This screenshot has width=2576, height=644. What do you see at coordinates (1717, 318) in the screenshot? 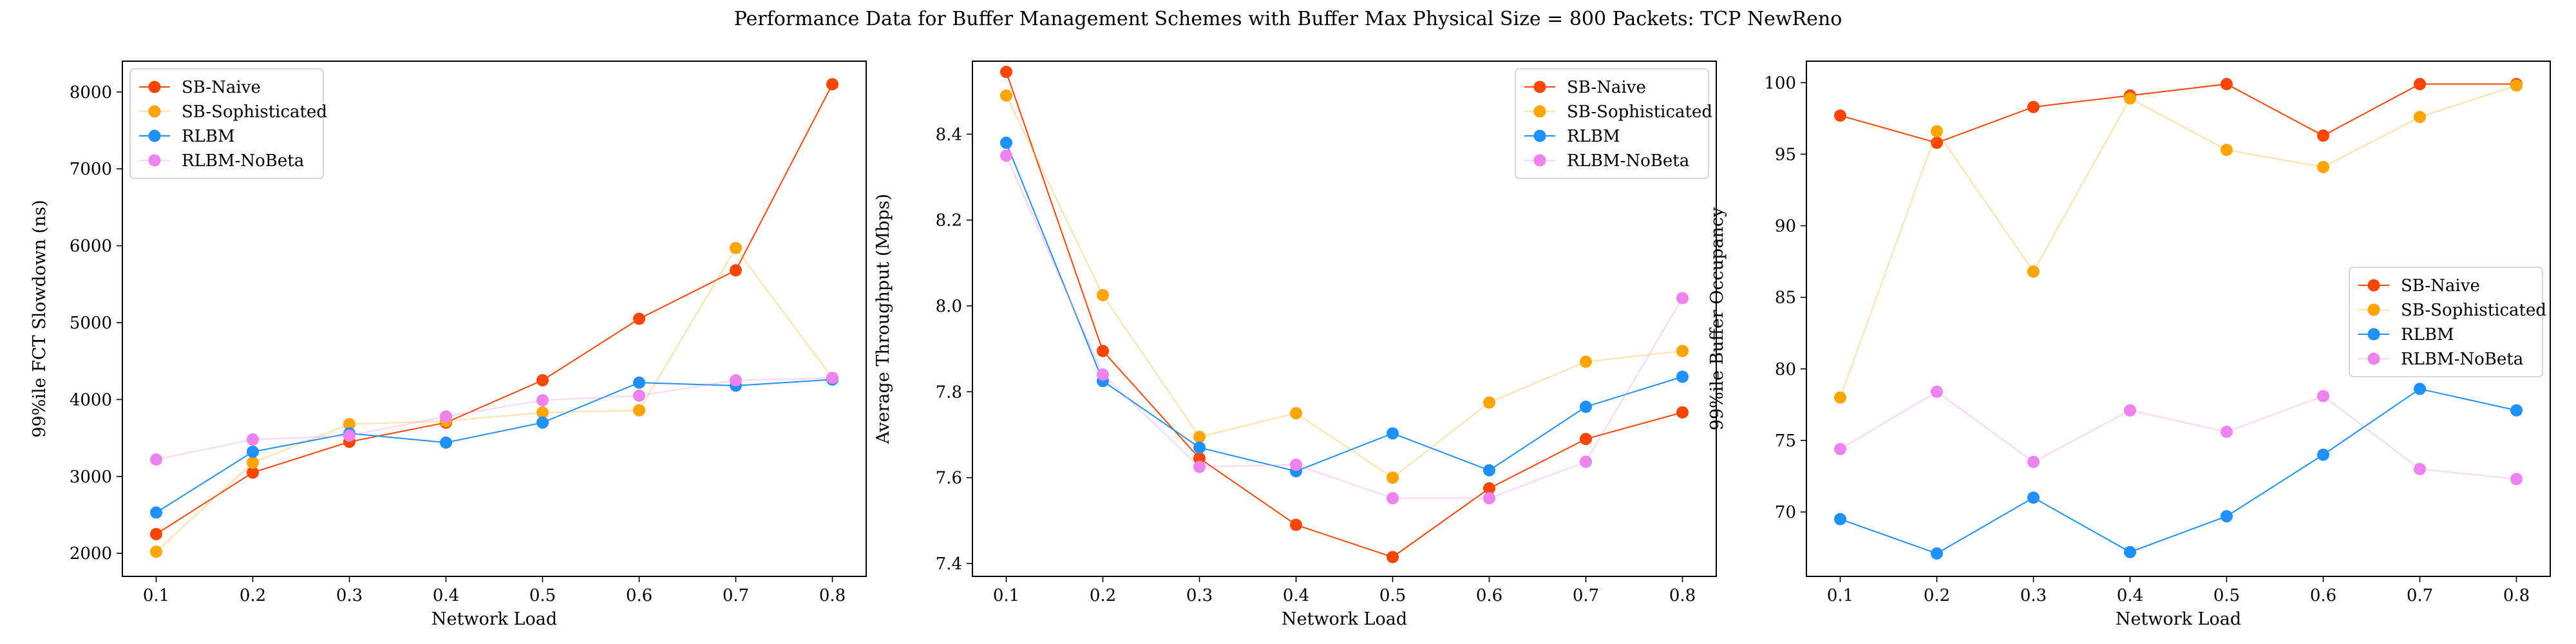
I see `y-axis-label: 99%ile Buffer Occupancy` at bounding box center [1717, 318].